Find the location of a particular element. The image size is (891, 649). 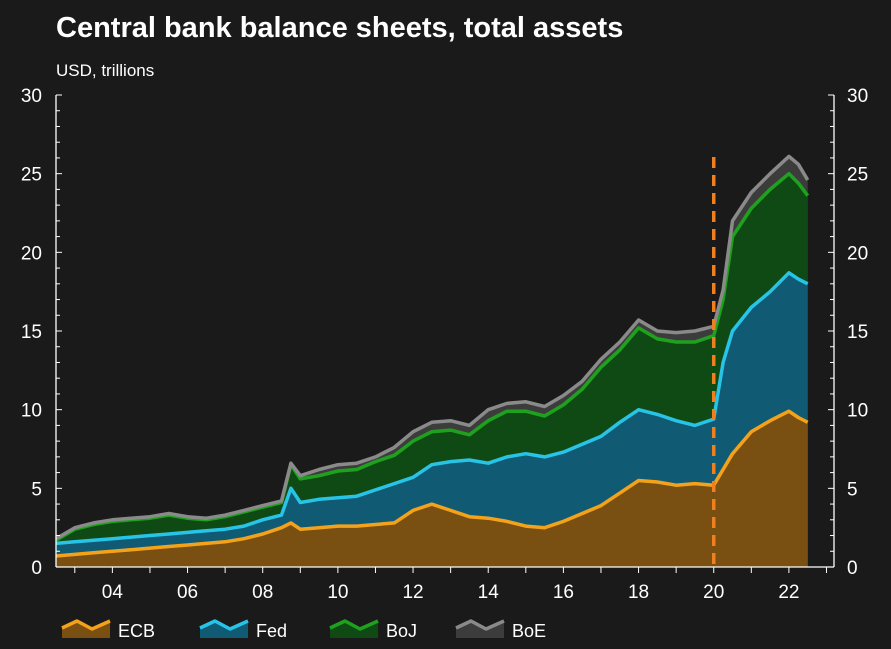

legend-item-ecb: ECB is located at coordinates (108, 630).